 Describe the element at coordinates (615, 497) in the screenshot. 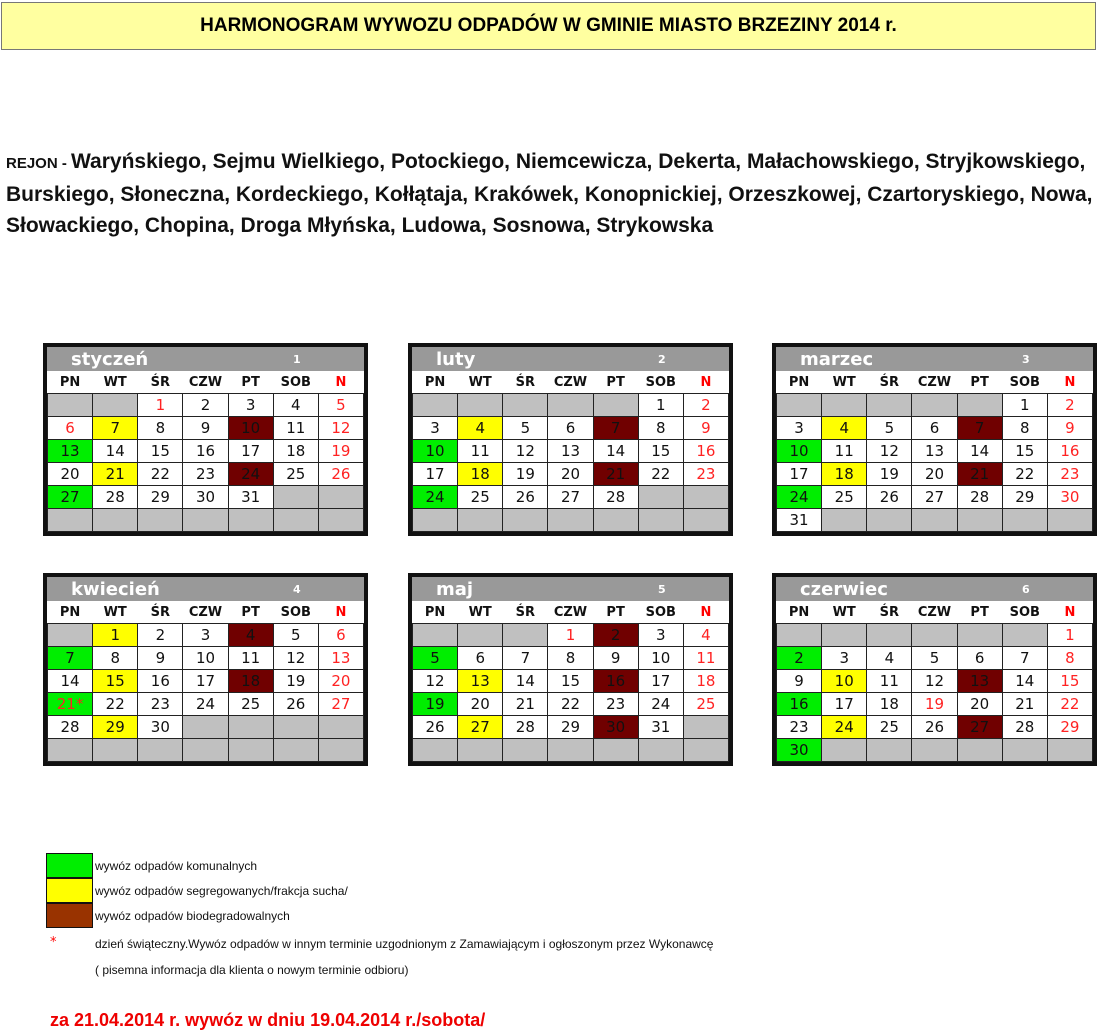

I see `day-cell: 28` at that location.